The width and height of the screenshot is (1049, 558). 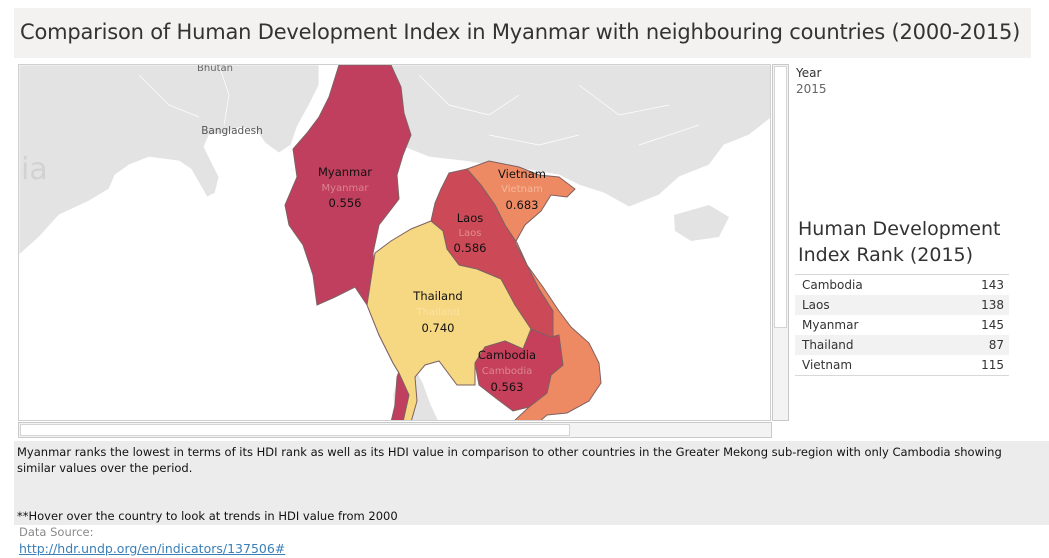 I want to click on land-hainan, so click(x=701, y=223).